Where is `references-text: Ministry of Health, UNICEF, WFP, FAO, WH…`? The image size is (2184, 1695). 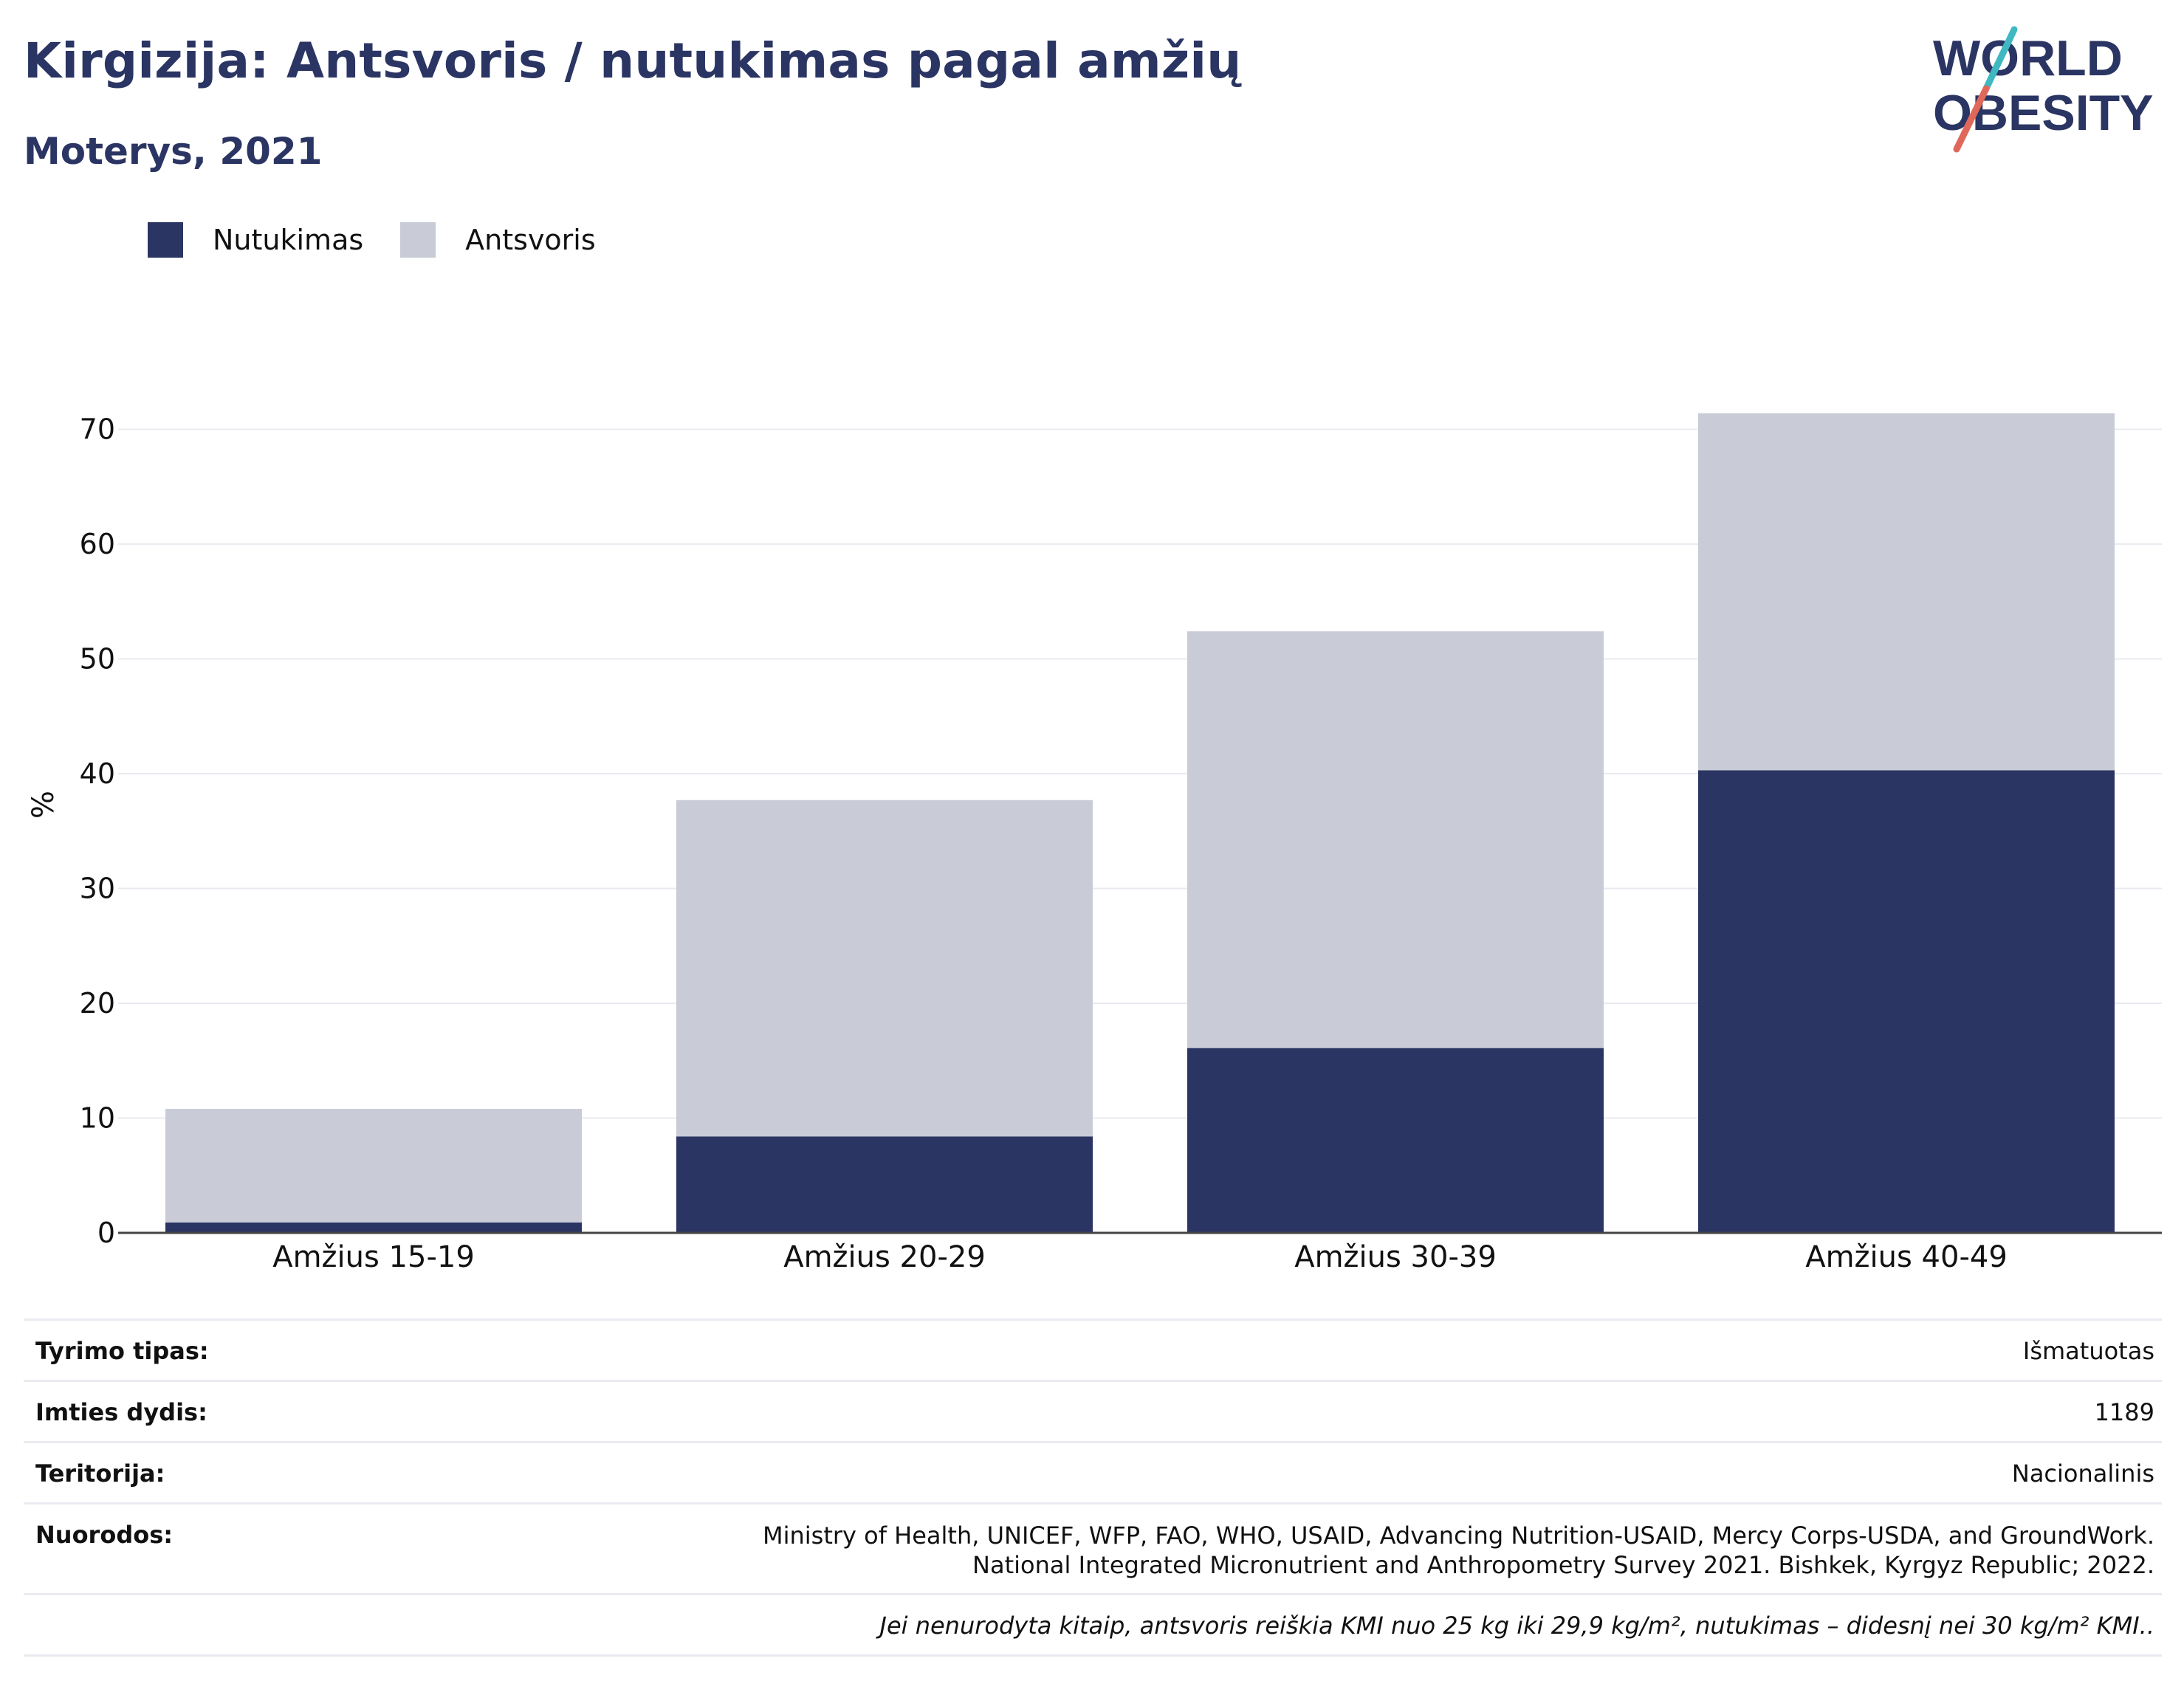 references-text: Ministry of Health, UNICEF, WFP, FAO, WH… is located at coordinates (1459, 1551).